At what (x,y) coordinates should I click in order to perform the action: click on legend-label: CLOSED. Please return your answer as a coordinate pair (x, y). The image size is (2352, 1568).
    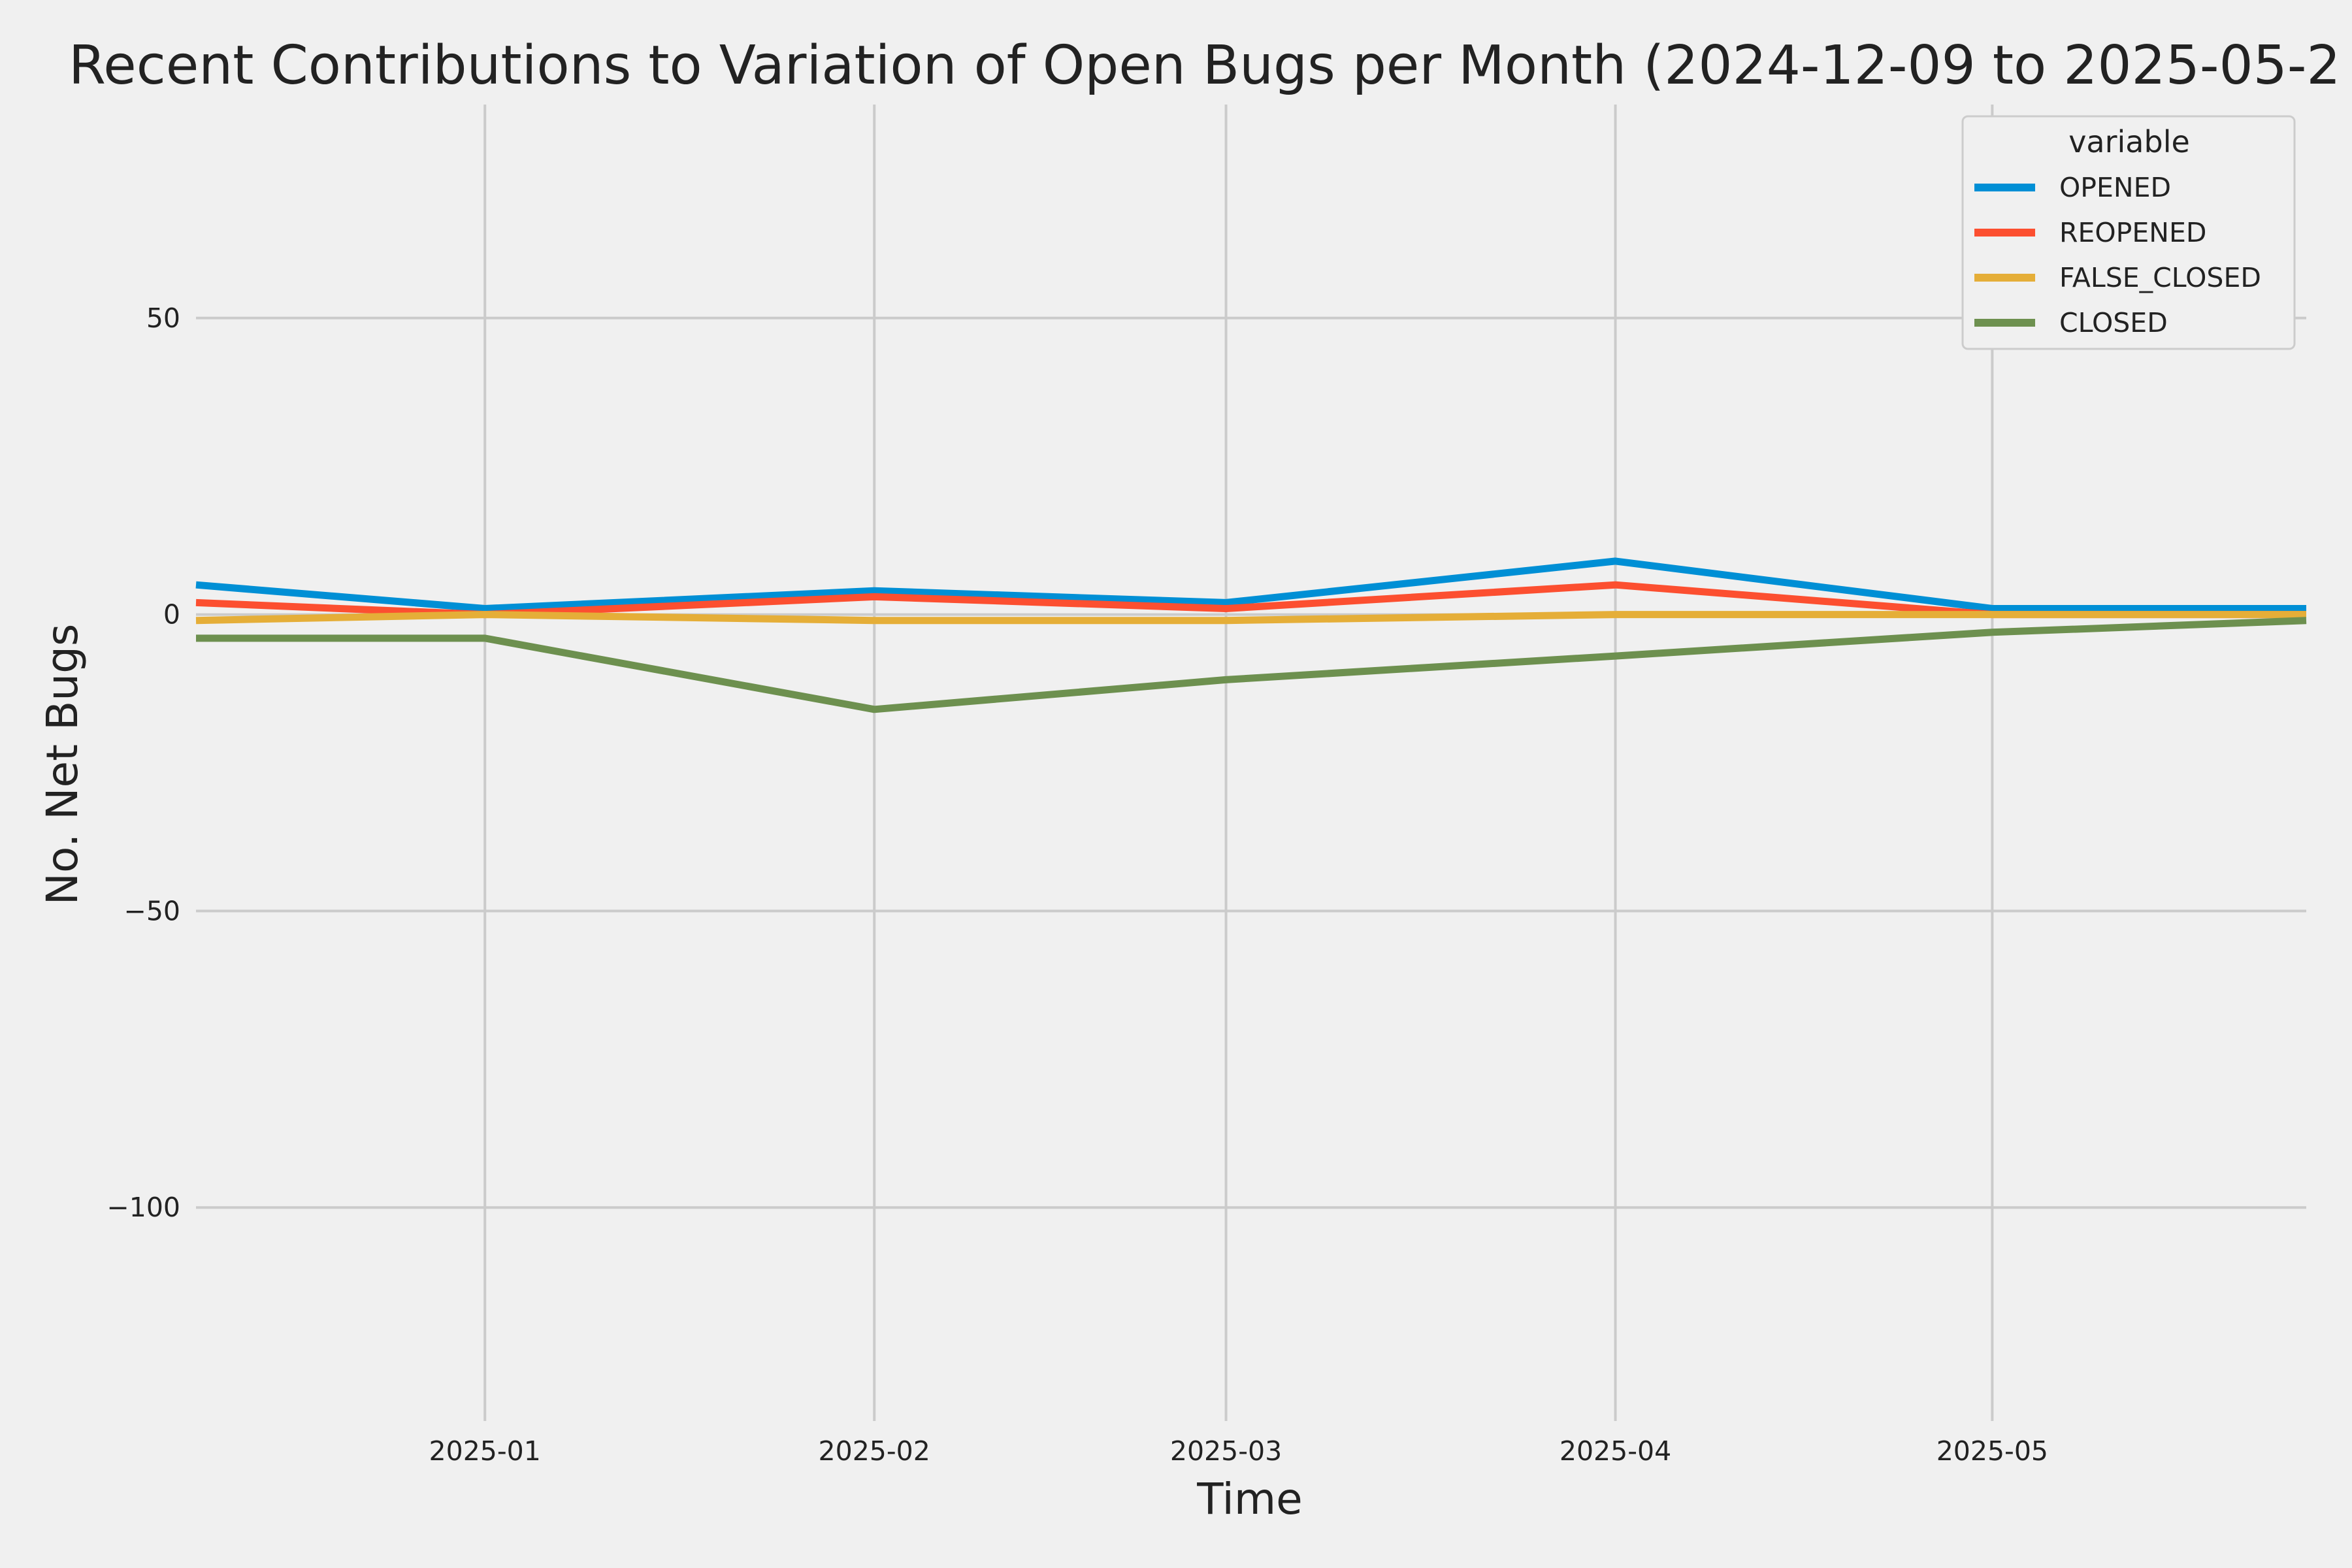
    Looking at the image, I should click on (2113, 322).